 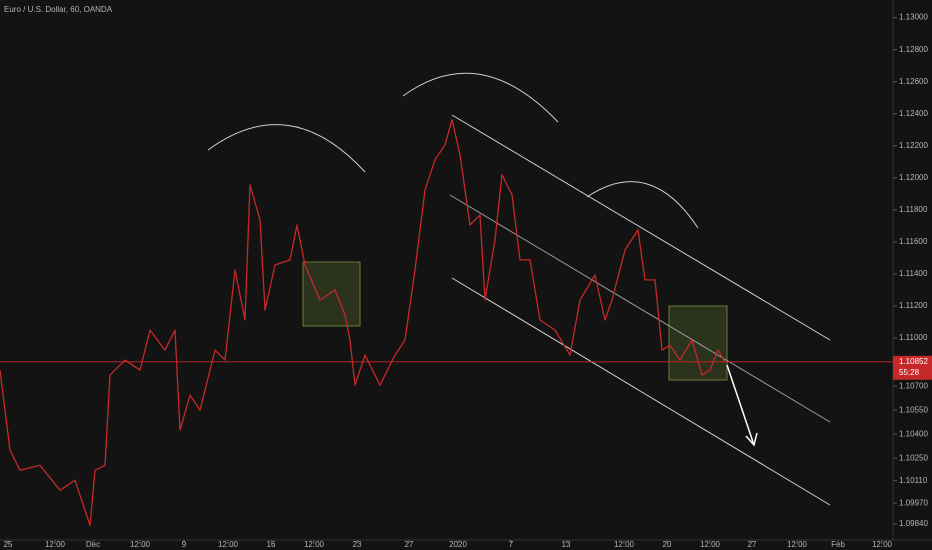 I want to click on y-tick-label: 1.12000, so click(x=913, y=177).